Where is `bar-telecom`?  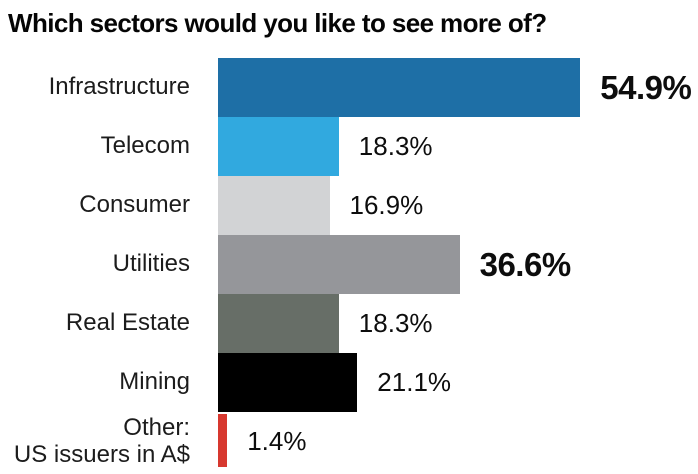
bar-telecom is located at coordinates (278, 147).